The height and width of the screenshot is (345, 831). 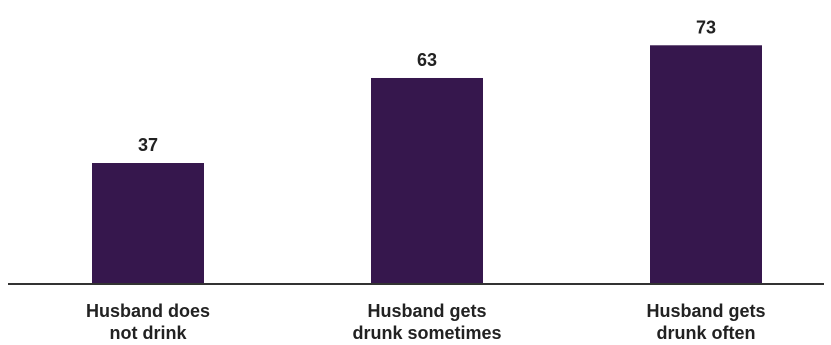 I want to click on bar-value-label-2: 63, so click(x=427, y=60).